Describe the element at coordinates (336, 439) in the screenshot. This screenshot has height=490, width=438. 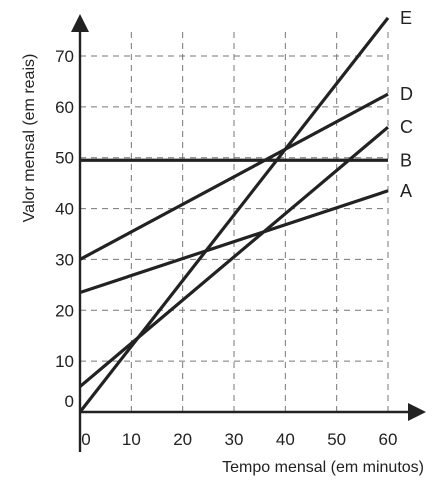
I see `x-tick-label: 50` at that location.